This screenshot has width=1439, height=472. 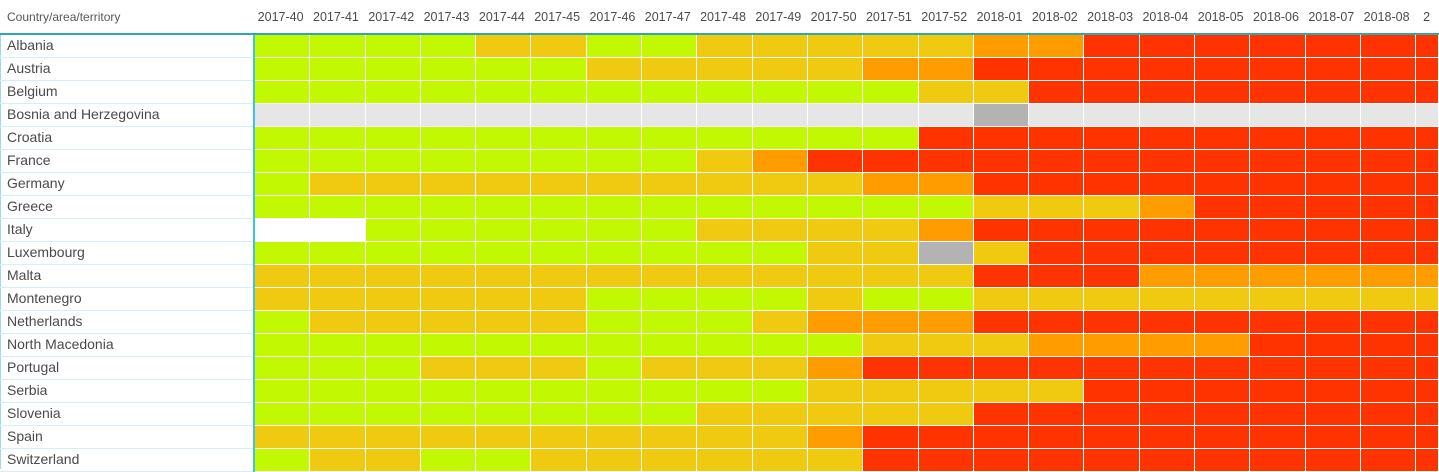 I want to click on row-label-bosnia-and-herzegovina: Bosnia and Herzegovina, so click(x=126, y=115).